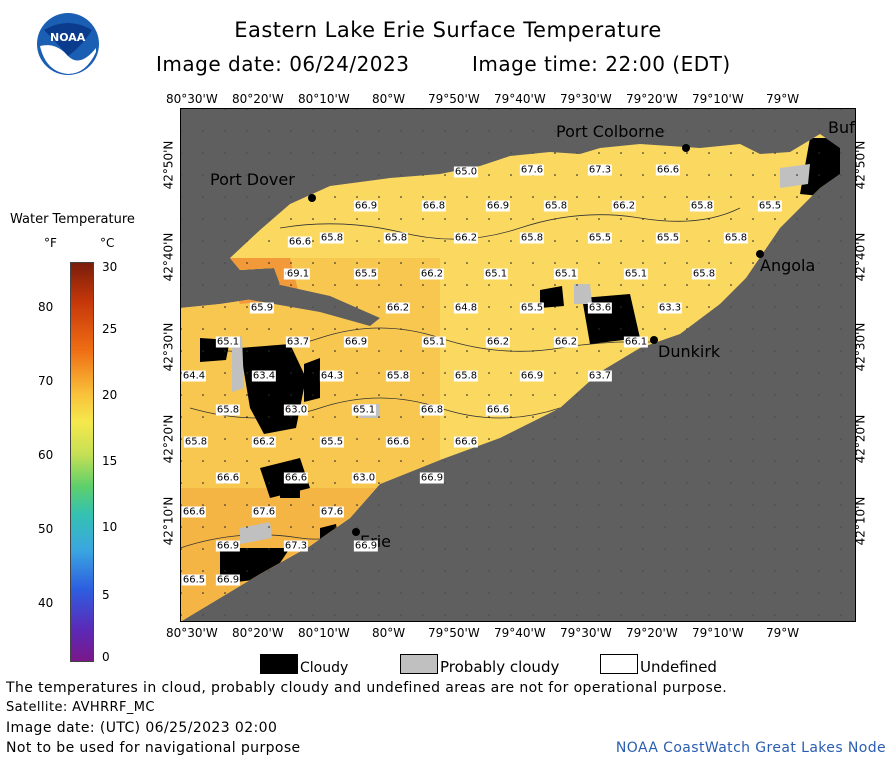  I want to click on lat-tick: 42°10'N, so click(168, 521).